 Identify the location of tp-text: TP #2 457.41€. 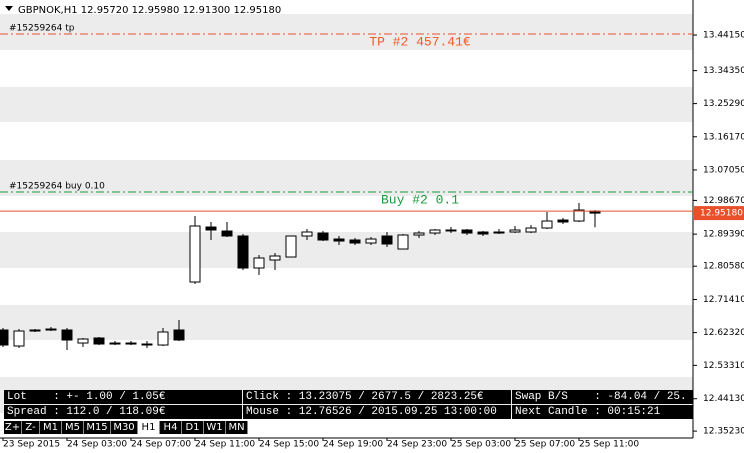
(420, 41).